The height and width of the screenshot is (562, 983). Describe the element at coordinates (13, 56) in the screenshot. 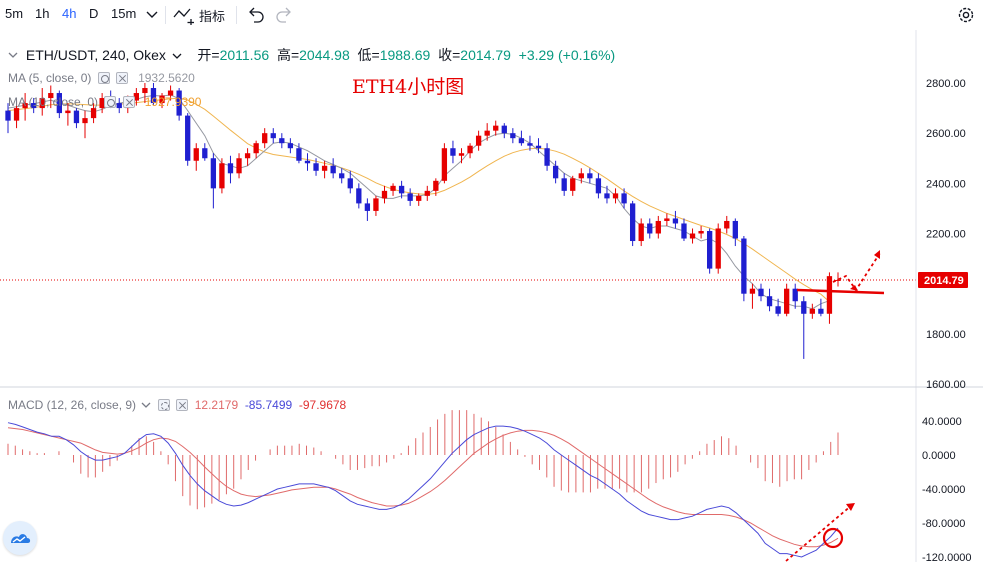

I see `collapse-icon` at that location.